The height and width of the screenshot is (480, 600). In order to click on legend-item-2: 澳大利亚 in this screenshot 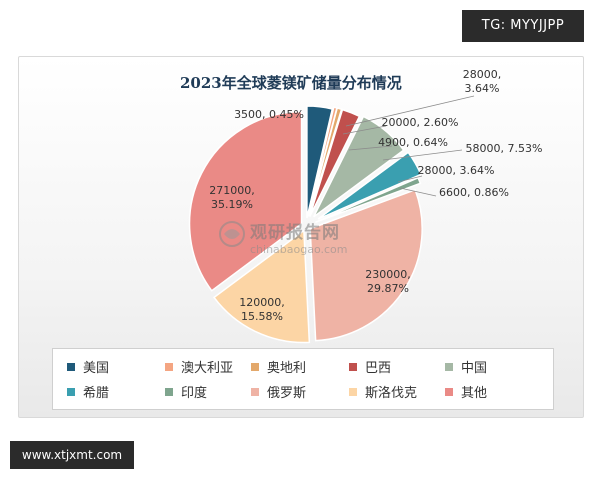, I will do `click(199, 366)`.